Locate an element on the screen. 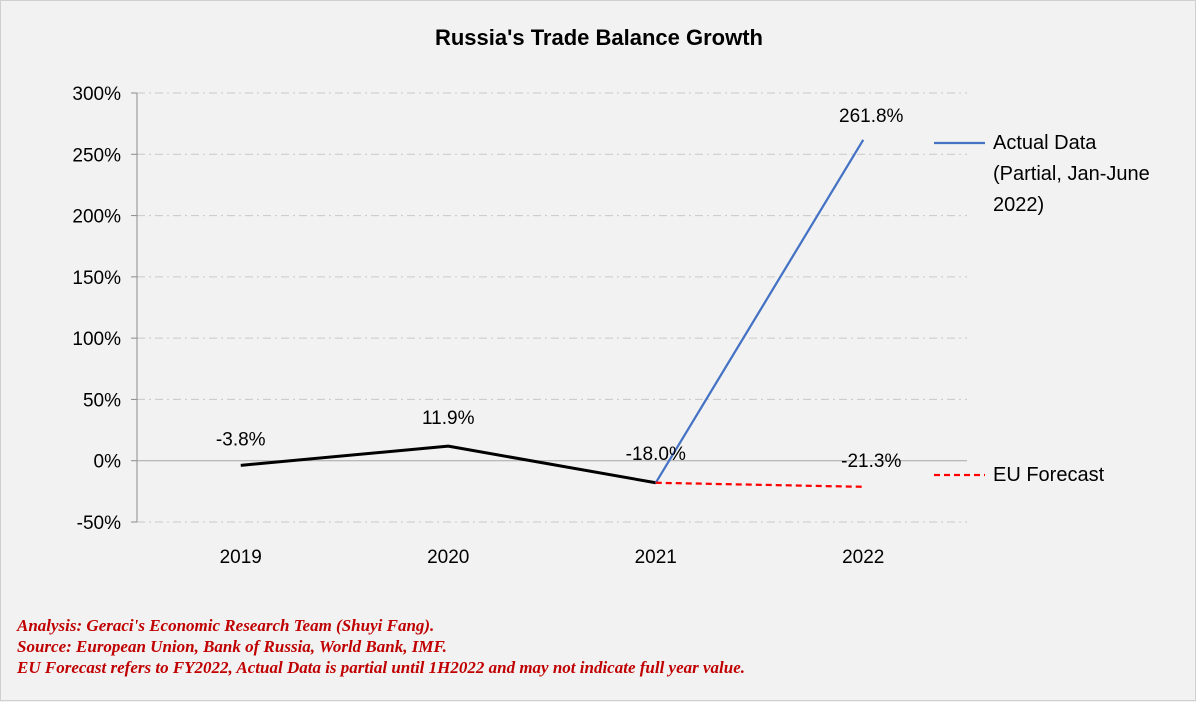 This screenshot has width=1196, height=702. data-label: -18.0% is located at coordinates (656, 454).